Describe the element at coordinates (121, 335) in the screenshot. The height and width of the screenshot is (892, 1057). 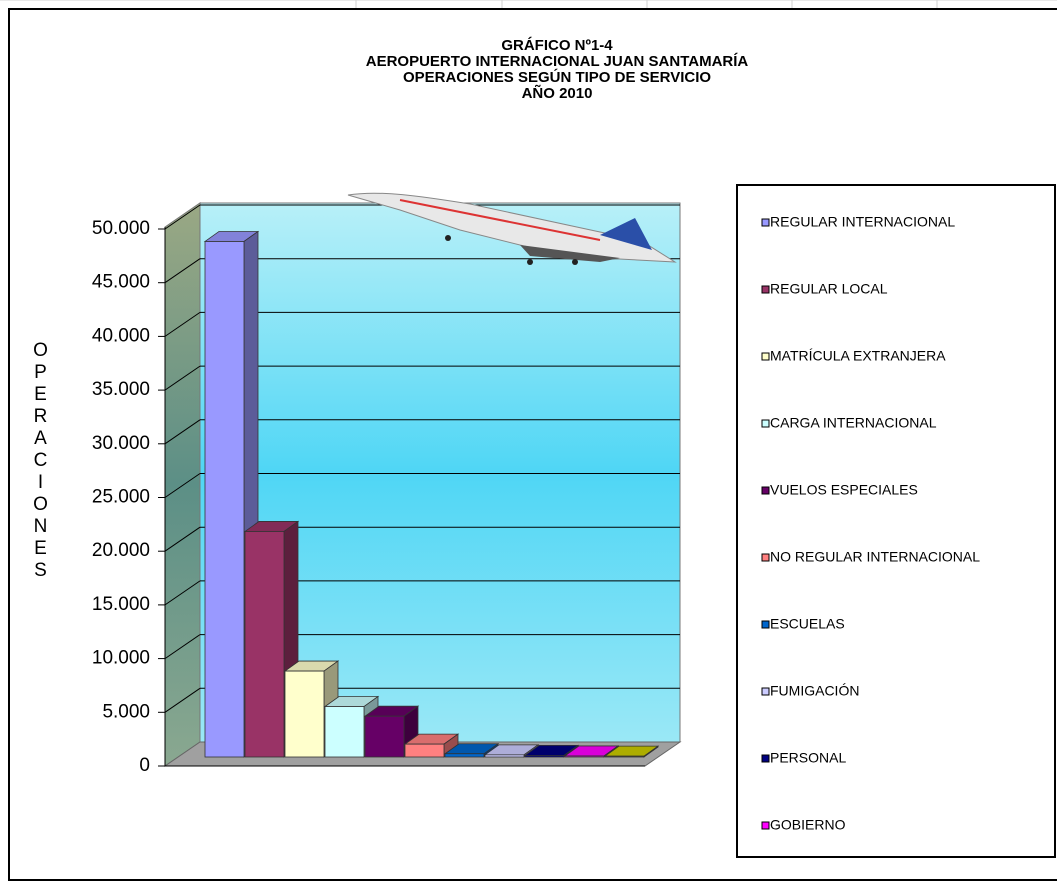
I see `y-tick-label: 40.000` at that location.